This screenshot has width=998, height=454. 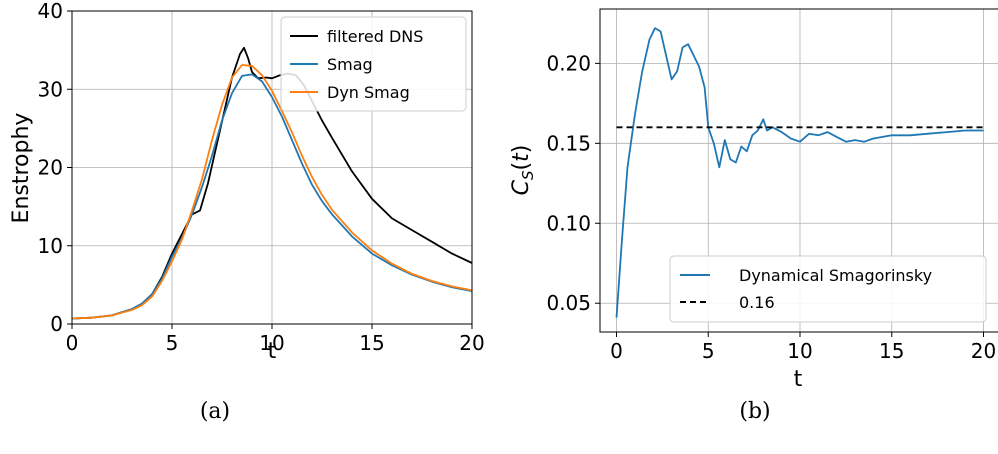 What do you see at coordinates (568, 223) in the screenshot?
I see `panel-b-ytick-label-0-10: 0.10` at bounding box center [568, 223].